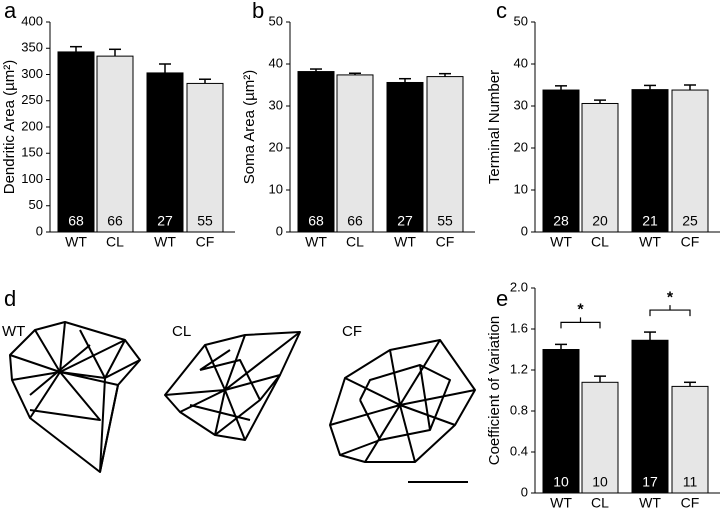 The height and width of the screenshot is (510, 720). I want to click on y-tick-label: 300, so click(32, 73).